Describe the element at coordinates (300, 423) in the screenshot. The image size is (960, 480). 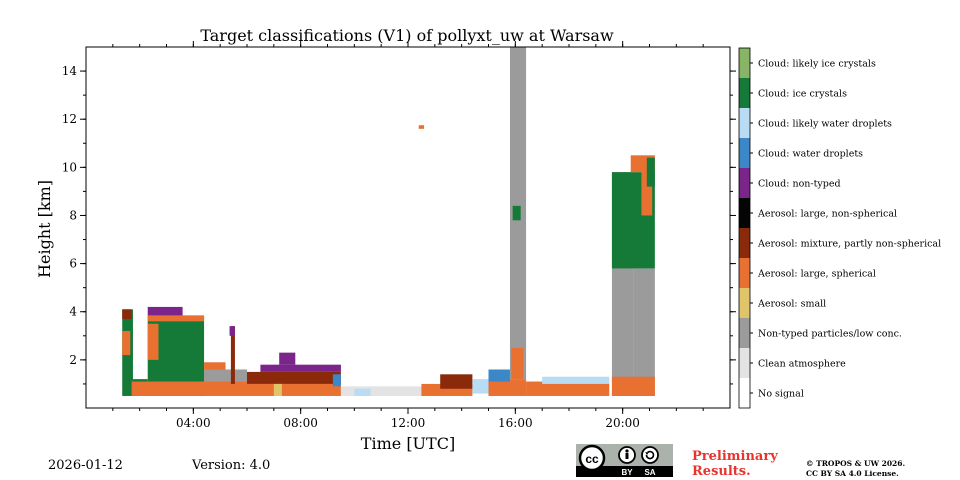
I see `x-tick-label: 08:00` at that location.